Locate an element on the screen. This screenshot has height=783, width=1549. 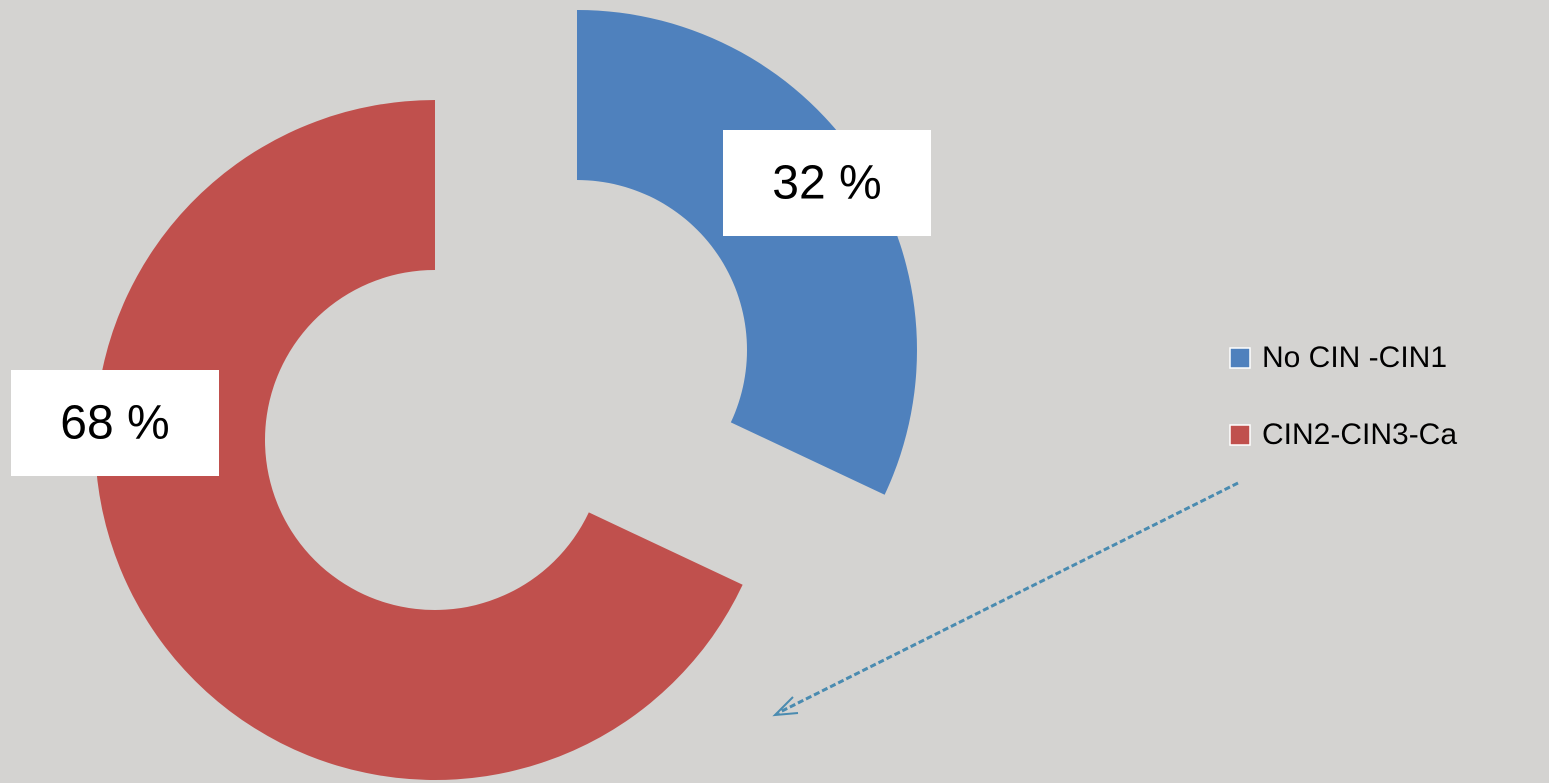
arrow-head is located at coordinates (785, 706).